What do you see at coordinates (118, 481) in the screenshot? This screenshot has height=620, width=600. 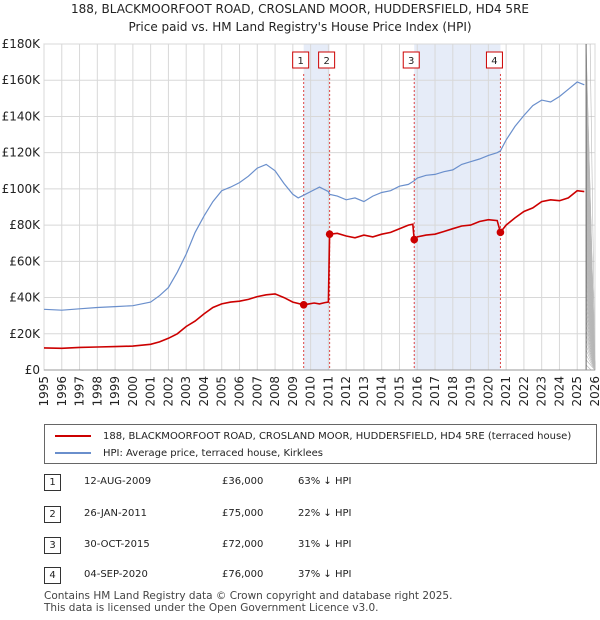 I see `sale-date: 12-AUG-2009` at bounding box center [118, 481].